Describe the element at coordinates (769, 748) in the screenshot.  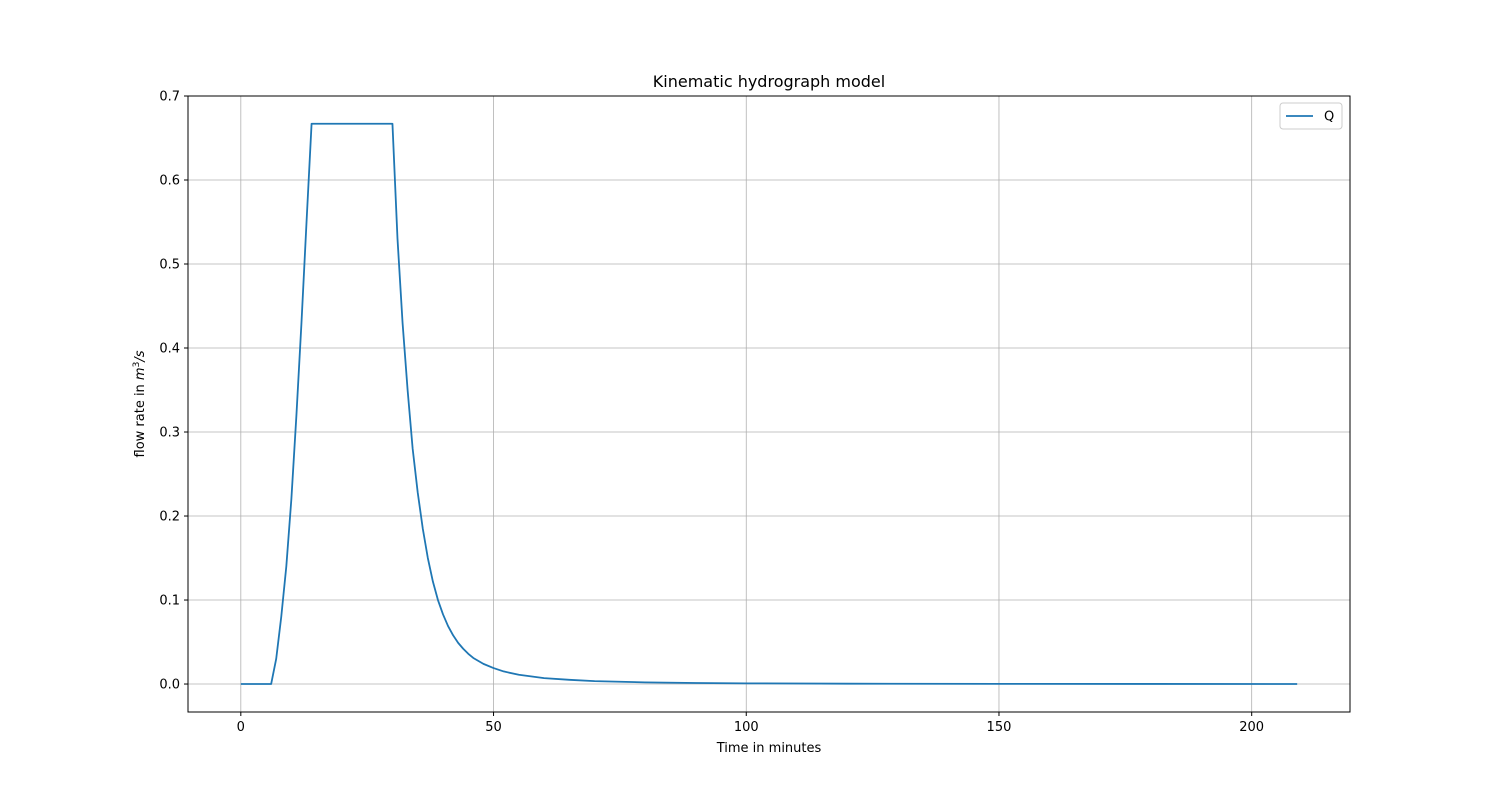
I see `x-axis-label: Time in minutes` at that location.